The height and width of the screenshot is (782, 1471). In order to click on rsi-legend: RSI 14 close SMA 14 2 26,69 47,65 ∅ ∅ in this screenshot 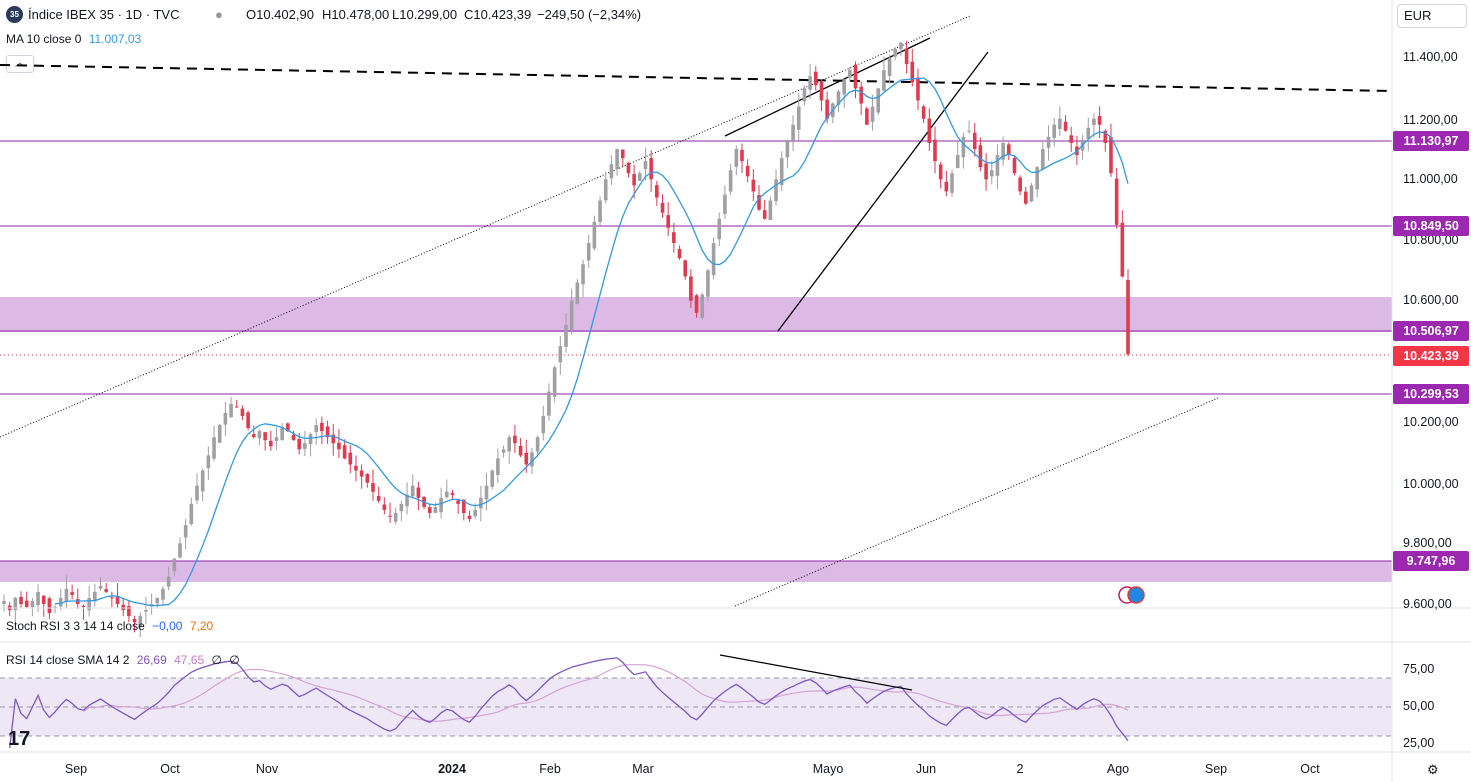, I will do `click(123, 660)`.